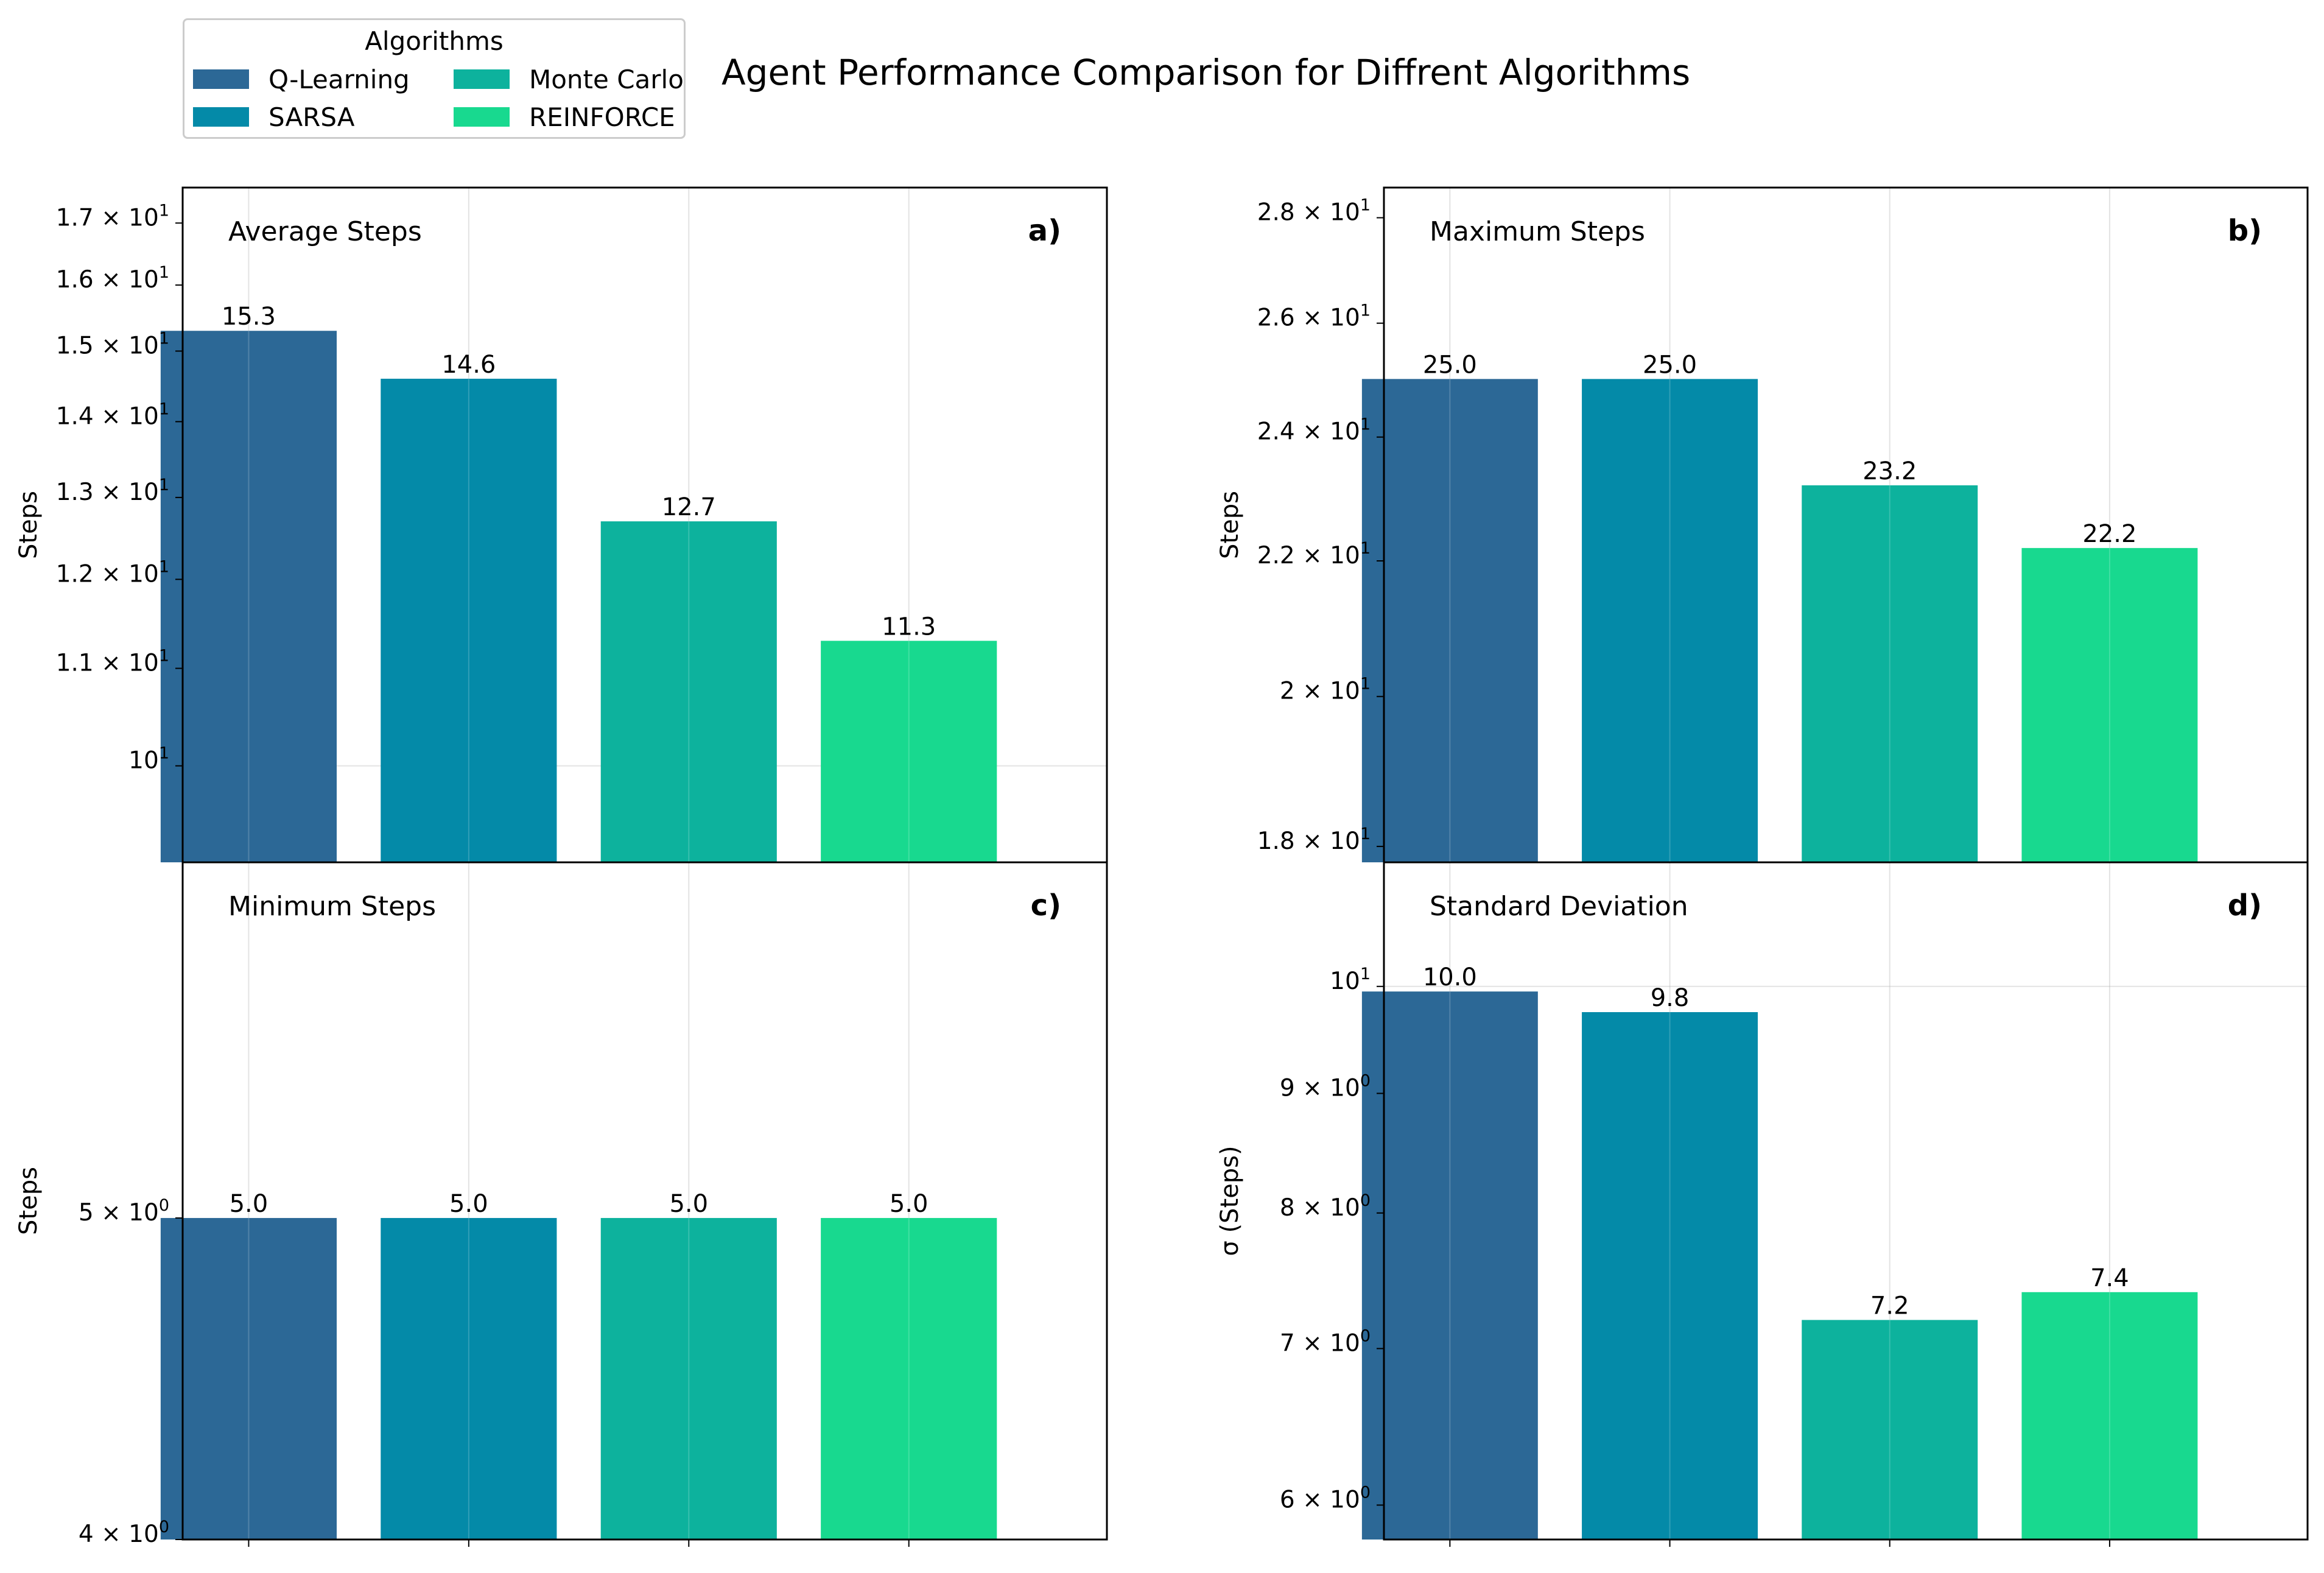  What do you see at coordinates (332, 907) in the screenshot?
I see `subplot-title: Minimum Steps` at bounding box center [332, 907].